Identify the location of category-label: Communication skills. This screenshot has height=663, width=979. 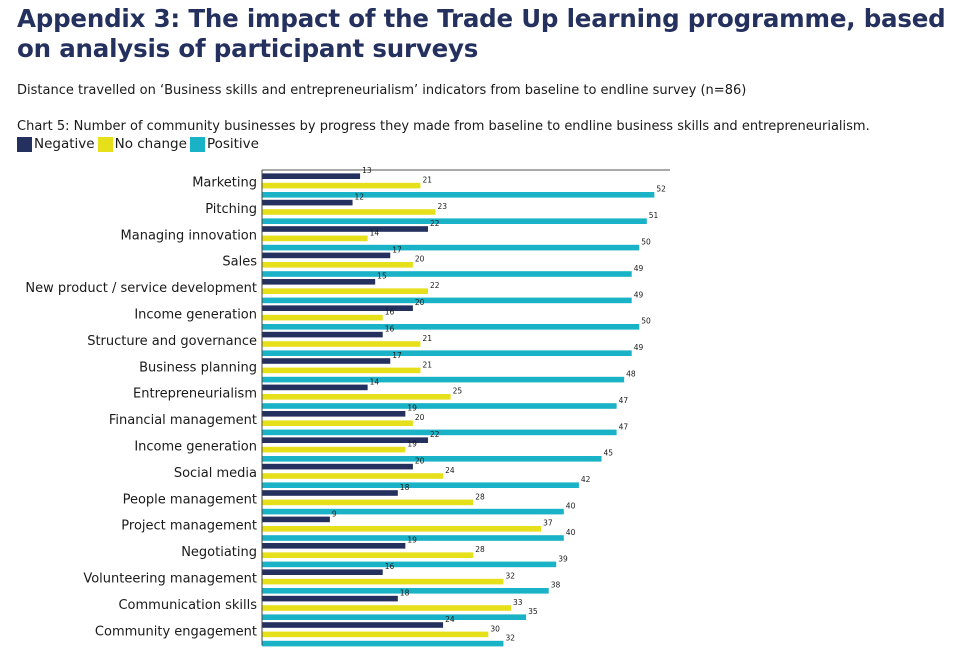
(187, 605).